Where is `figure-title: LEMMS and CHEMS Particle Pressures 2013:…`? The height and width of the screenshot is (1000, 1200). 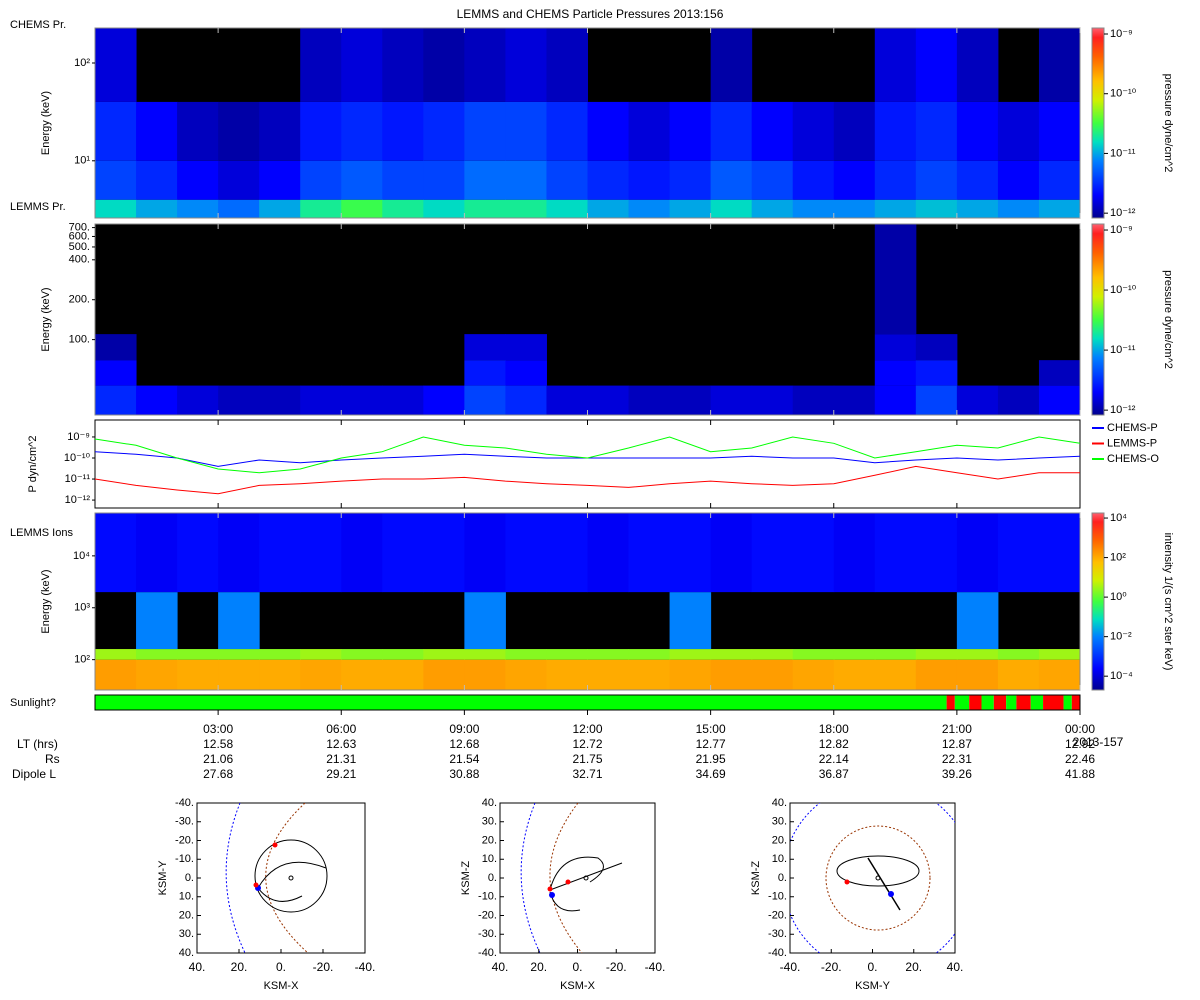
figure-title: LEMMS and CHEMS Particle Pressures 2013:… is located at coordinates (590, 14).